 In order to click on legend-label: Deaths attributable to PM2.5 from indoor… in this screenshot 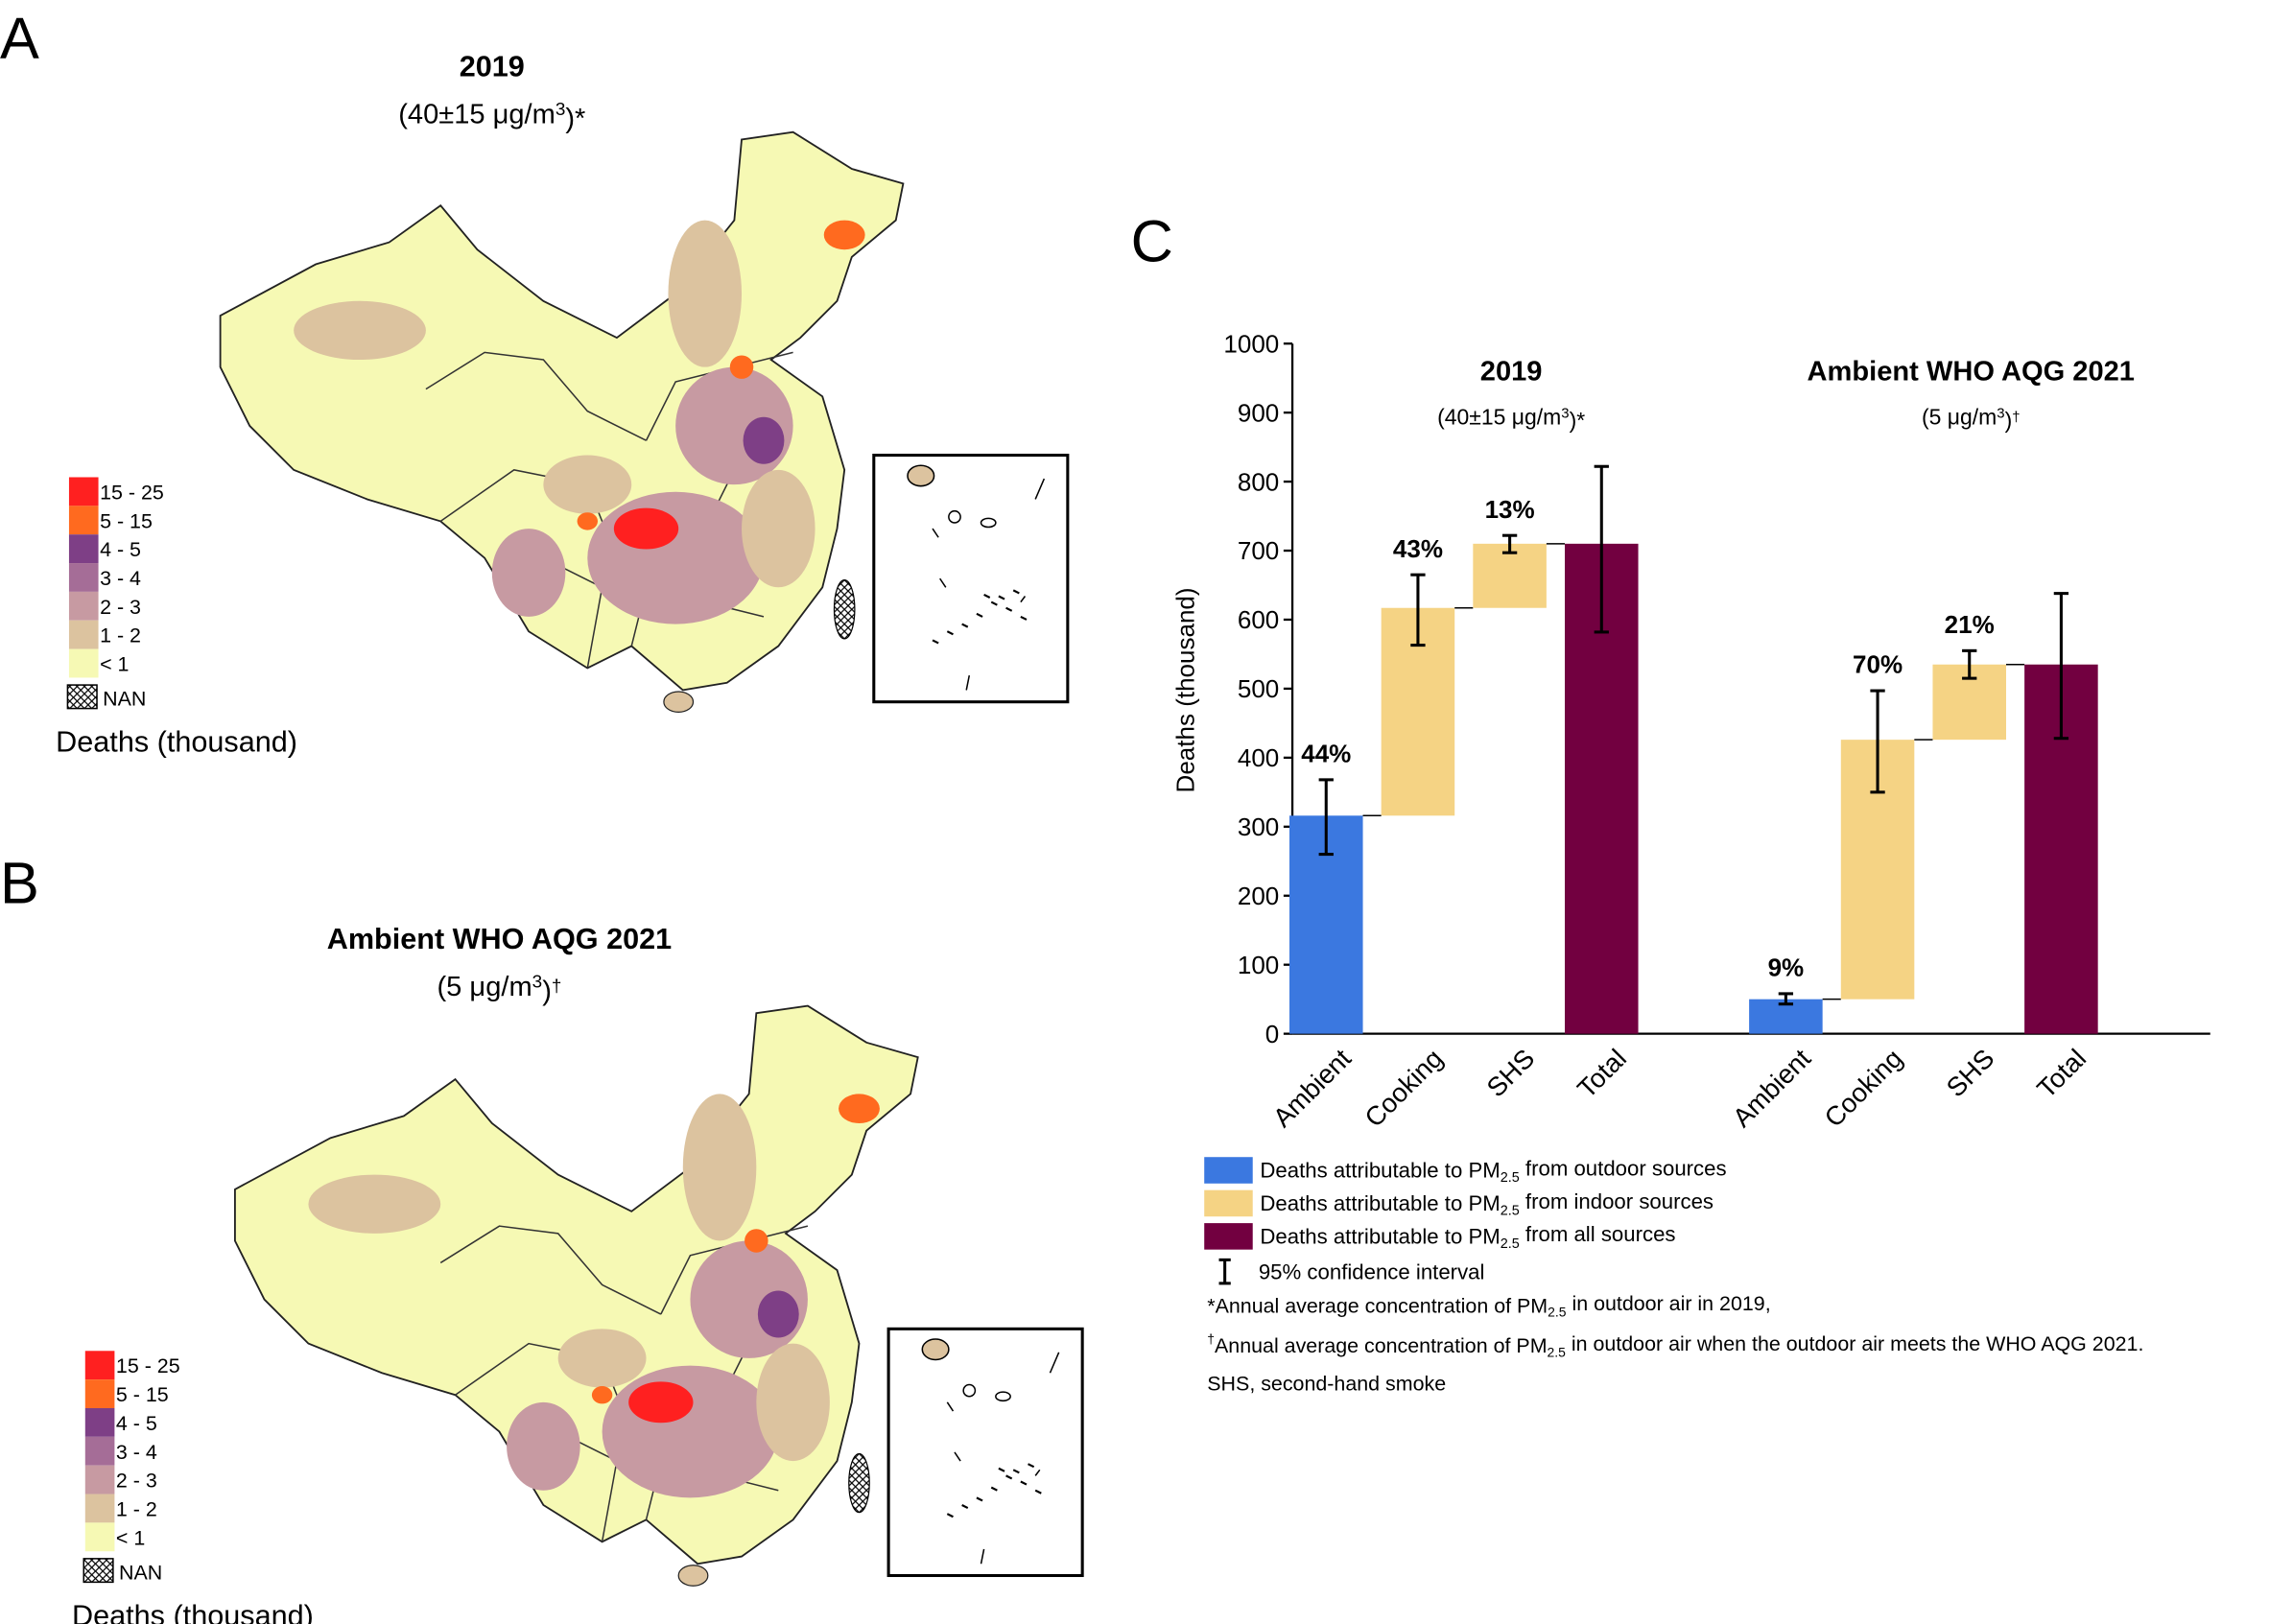, I will do `click(1487, 1204)`.